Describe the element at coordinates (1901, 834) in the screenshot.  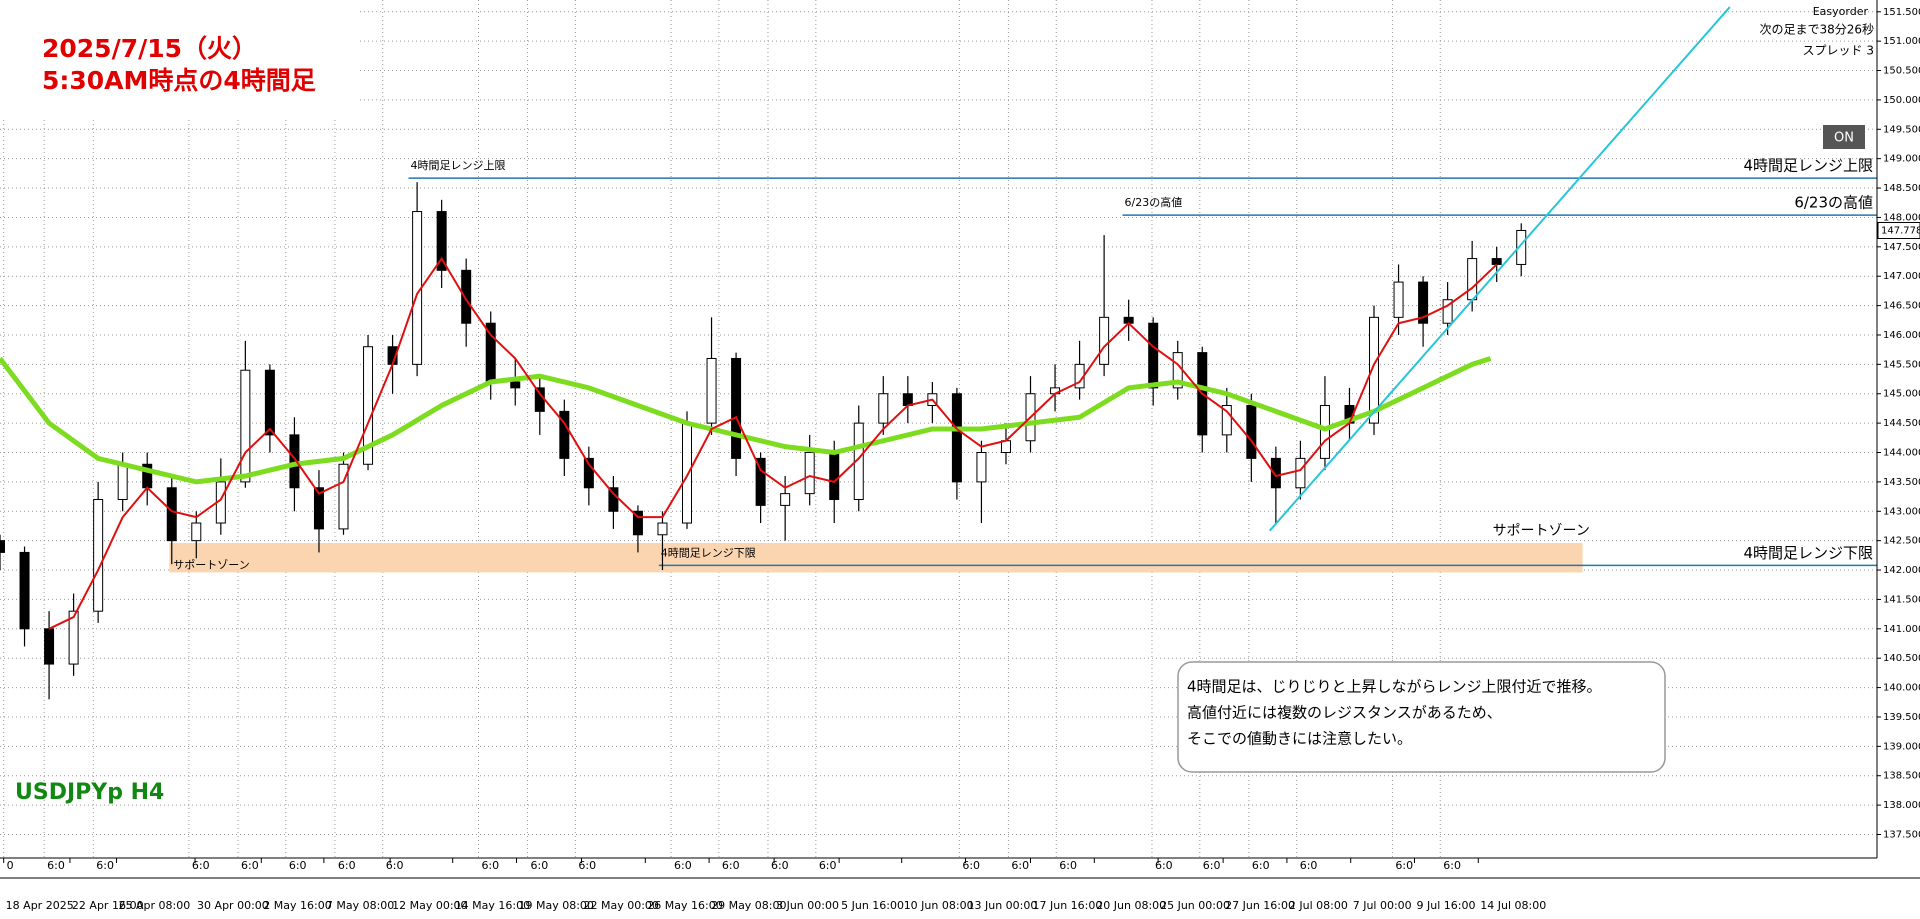
I see `y-tick-label: 137.500` at that location.